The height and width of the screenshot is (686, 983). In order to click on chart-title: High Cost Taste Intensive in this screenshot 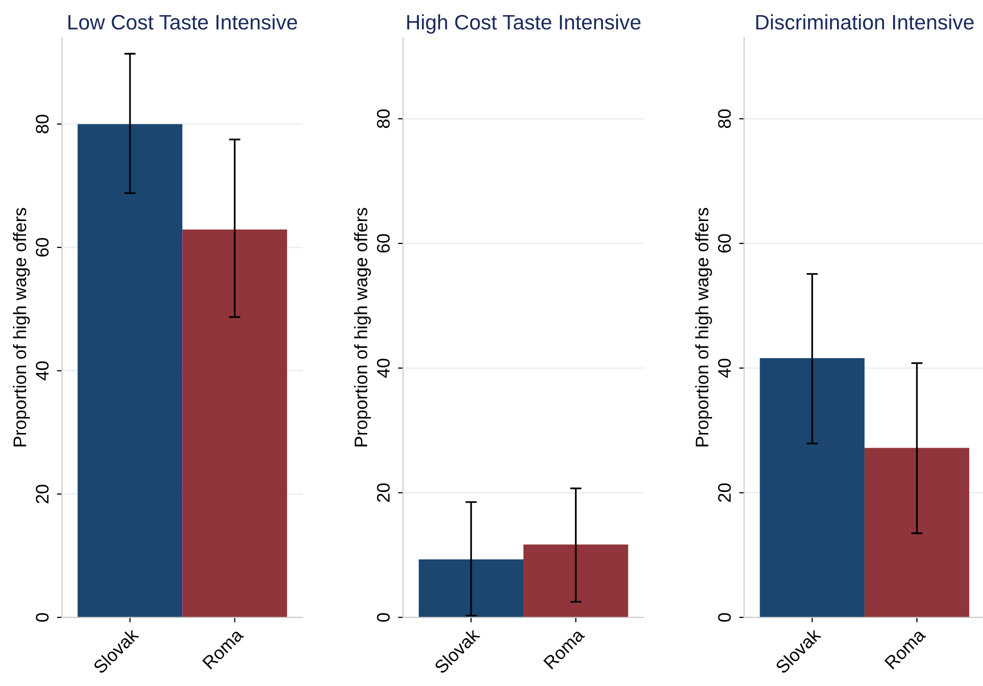, I will do `click(523, 24)`.